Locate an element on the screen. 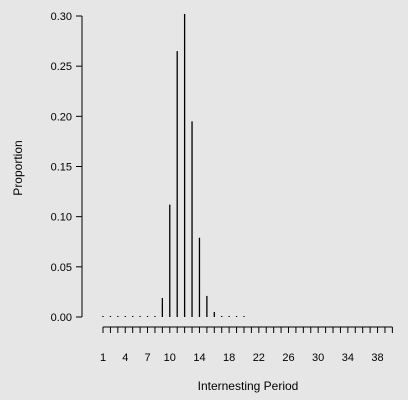  y-tick-label: 0.15 is located at coordinates (61, 168).